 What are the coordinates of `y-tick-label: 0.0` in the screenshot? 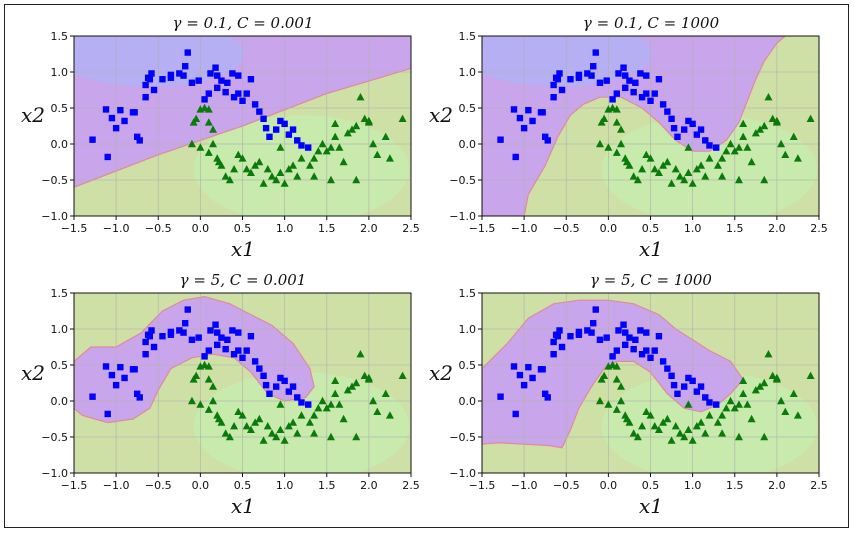 It's located at (468, 144).